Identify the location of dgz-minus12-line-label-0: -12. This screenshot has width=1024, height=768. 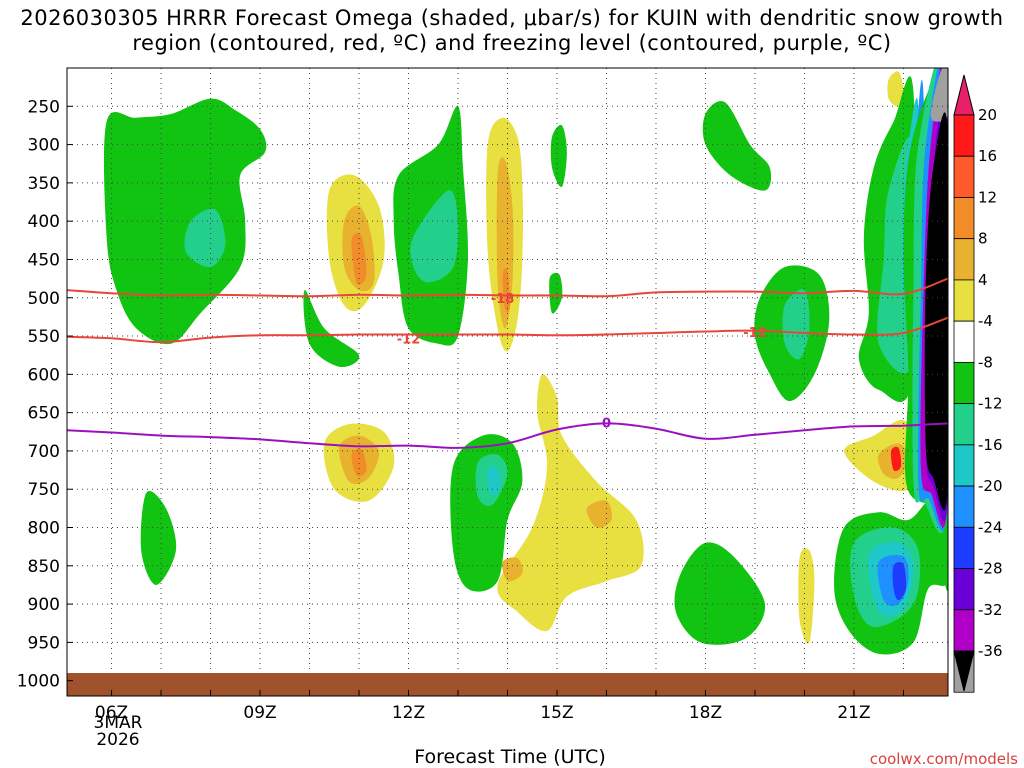
(409, 339).